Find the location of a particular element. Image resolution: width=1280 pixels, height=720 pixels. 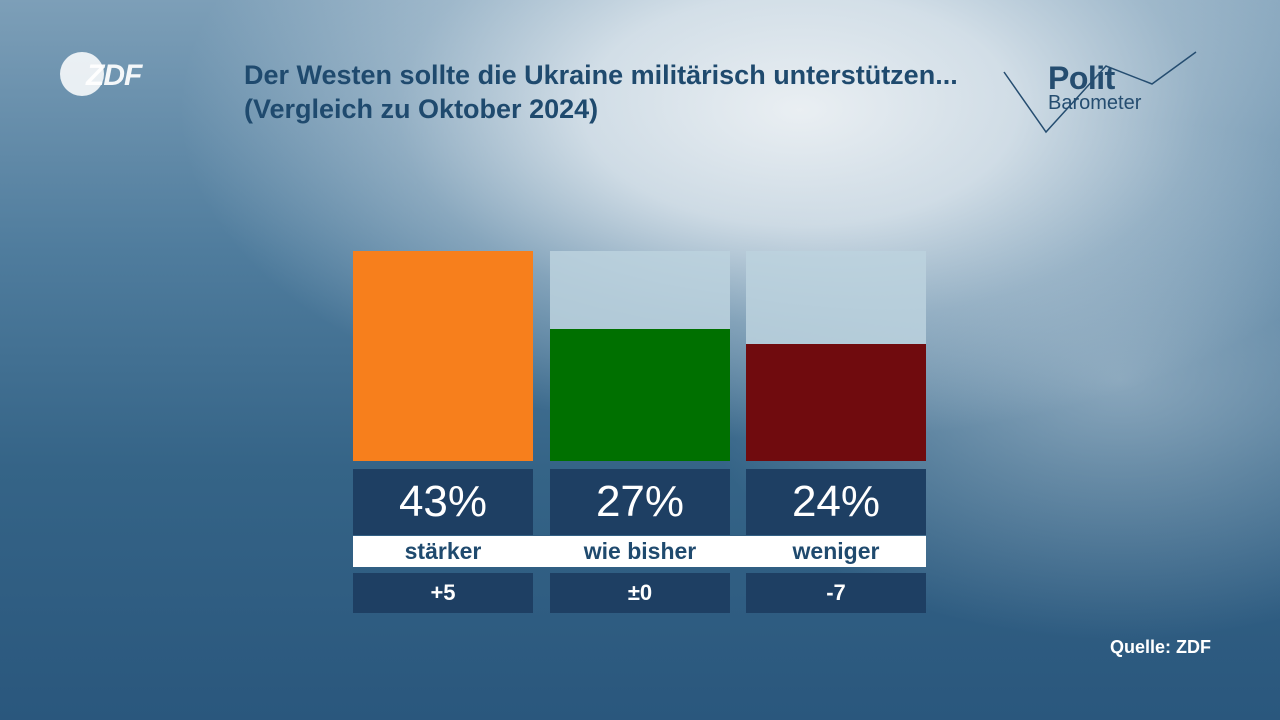

zdf-logo: ZDF is located at coordinates (105, 74).